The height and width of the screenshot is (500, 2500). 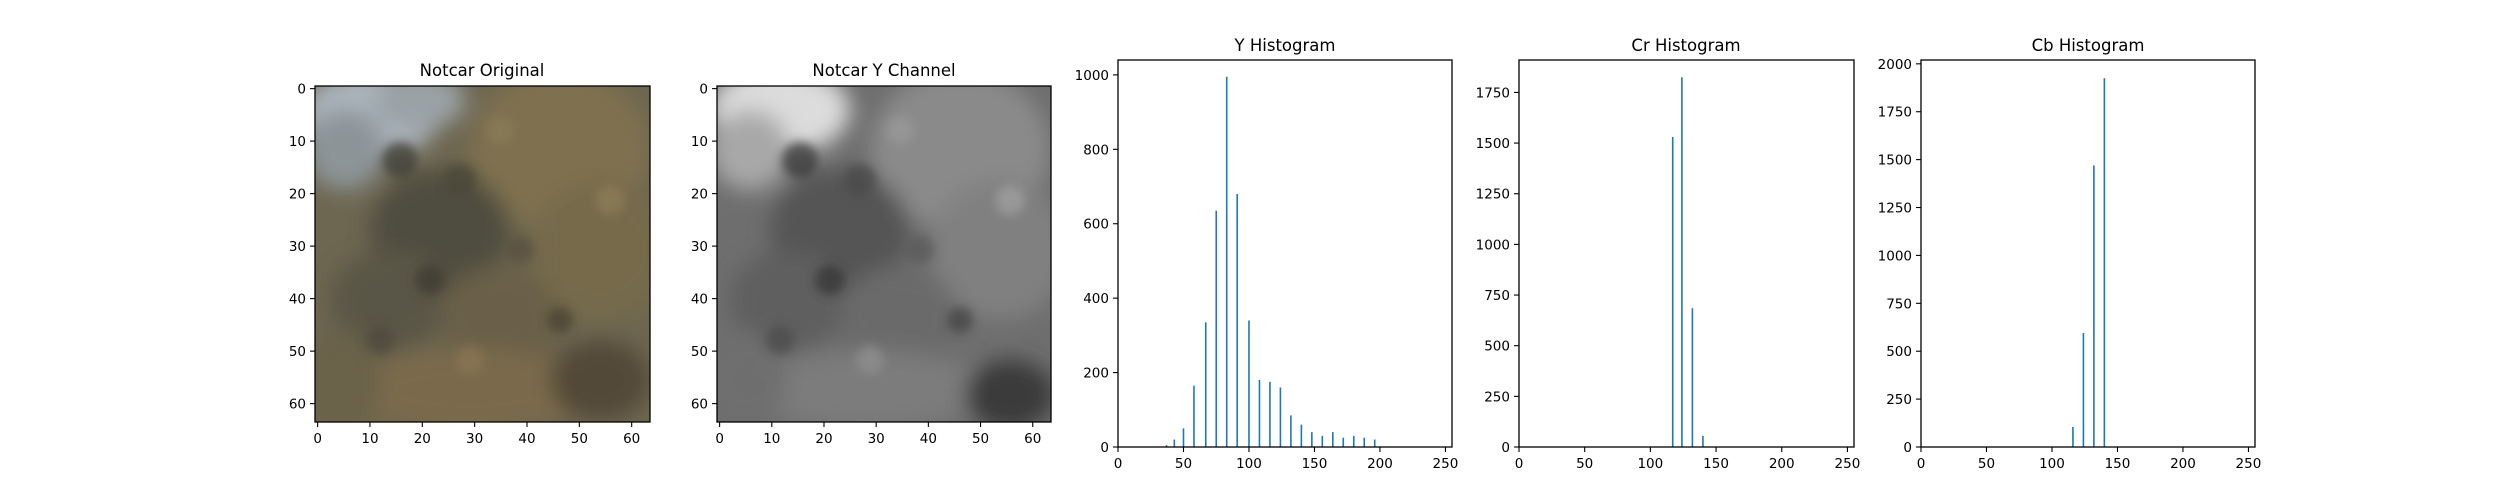 I want to click on notcar-y-channel-image, so click(x=884, y=254).